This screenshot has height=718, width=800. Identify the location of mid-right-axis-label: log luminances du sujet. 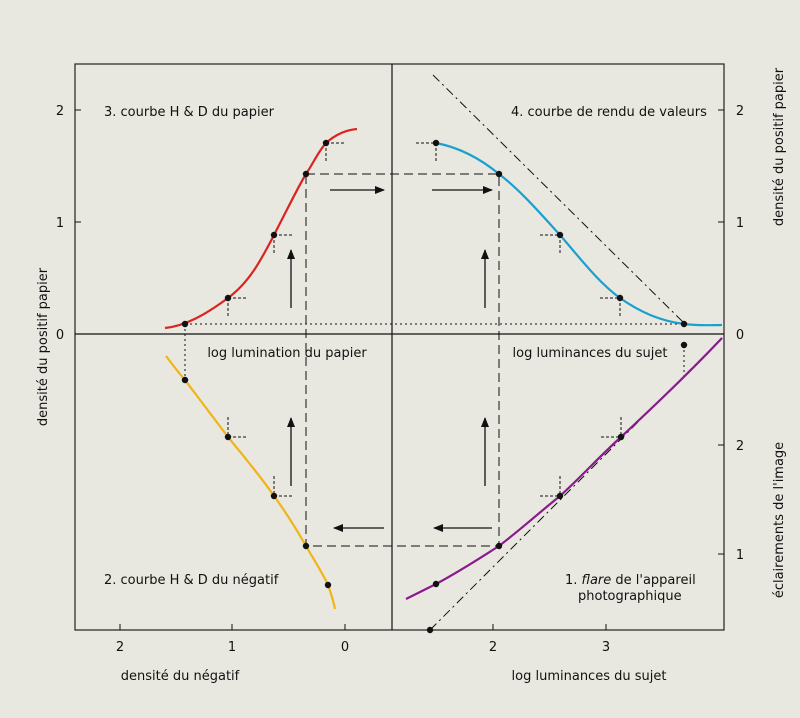
(590, 353).